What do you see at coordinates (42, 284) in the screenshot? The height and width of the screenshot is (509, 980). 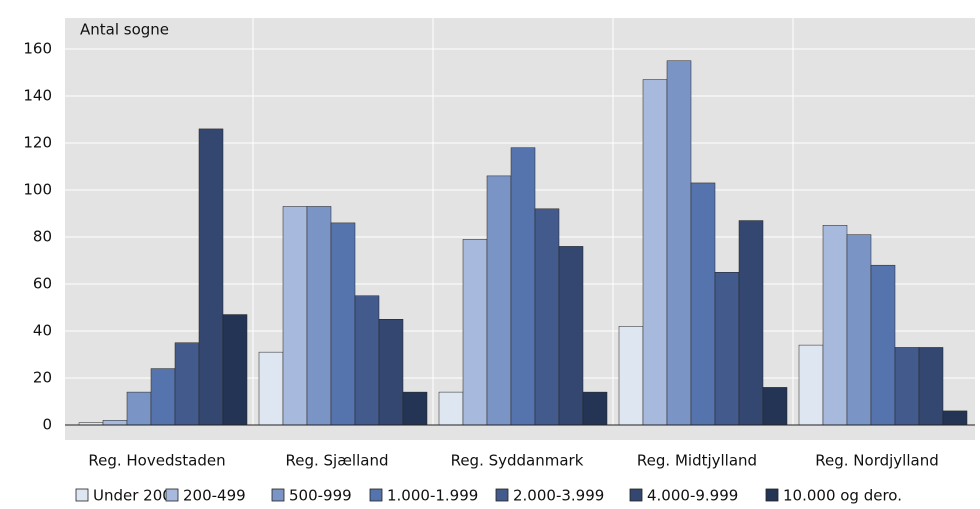 I see `y-tick-label: 60` at bounding box center [42, 284].